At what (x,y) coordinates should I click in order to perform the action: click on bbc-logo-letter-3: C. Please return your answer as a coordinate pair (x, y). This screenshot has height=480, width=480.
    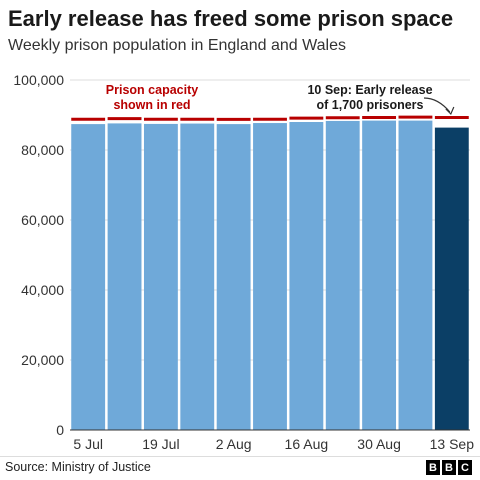
    Looking at the image, I should click on (465, 467).